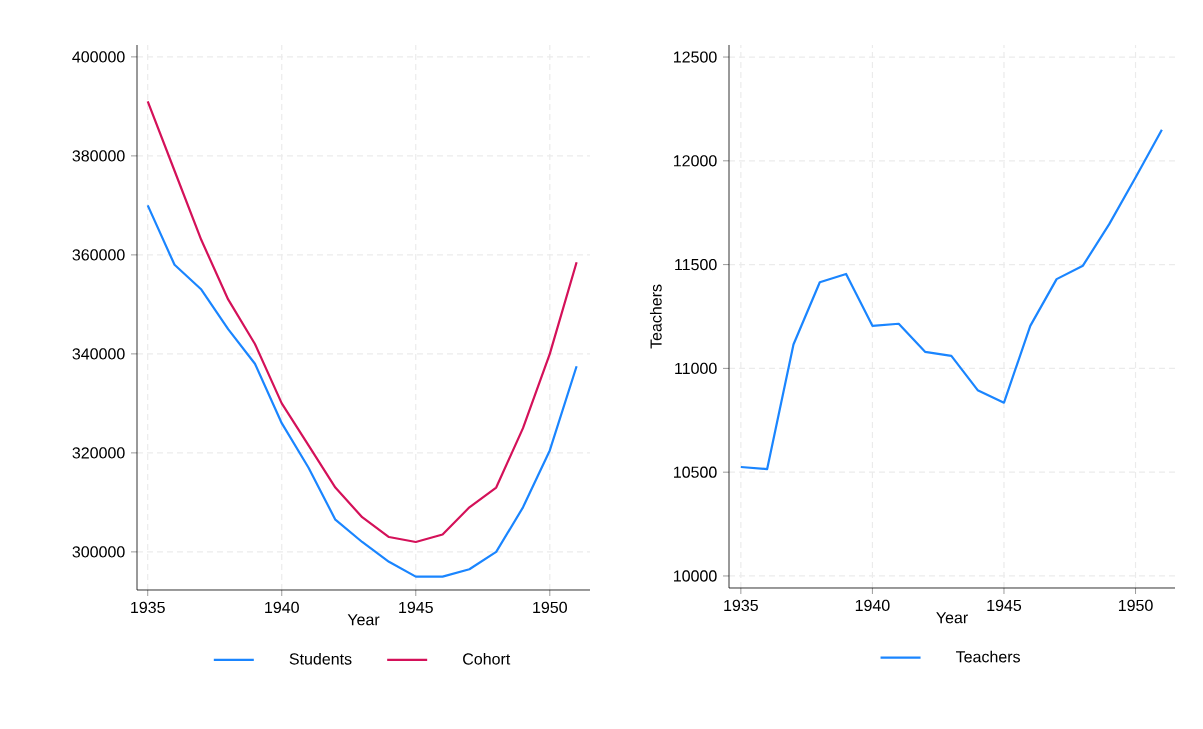 This screenshot has width=1203, height=729. I want to click on y-tick-label: 400000, so click(98, 57).